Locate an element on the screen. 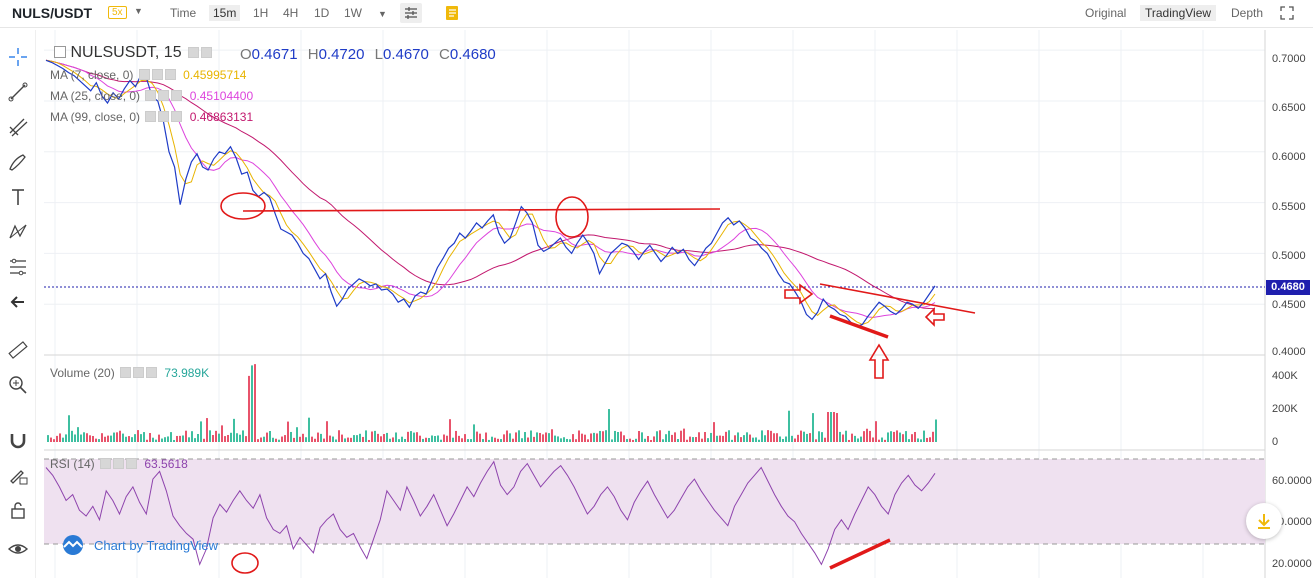  close-icon is located at coordinates (177, 116).